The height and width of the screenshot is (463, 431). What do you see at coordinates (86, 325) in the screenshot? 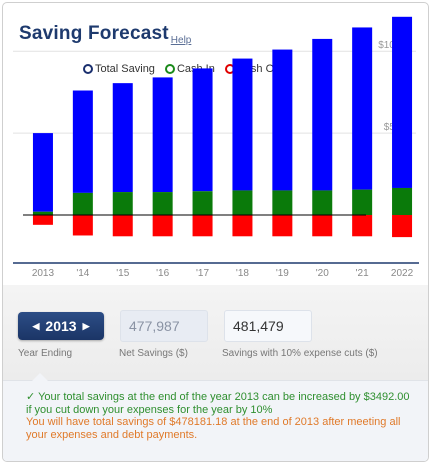
I see `next-year-icon: ▶` at bounding box center [86, 325].